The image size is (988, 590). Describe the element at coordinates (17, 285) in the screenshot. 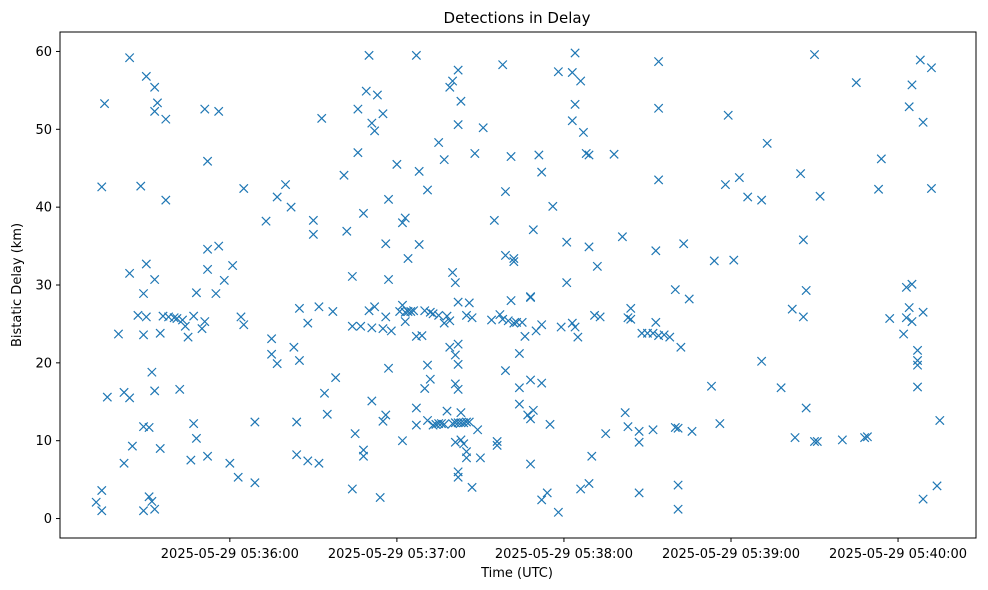

I see `y-axis-label: Bistatic Delay (km)` at that location.